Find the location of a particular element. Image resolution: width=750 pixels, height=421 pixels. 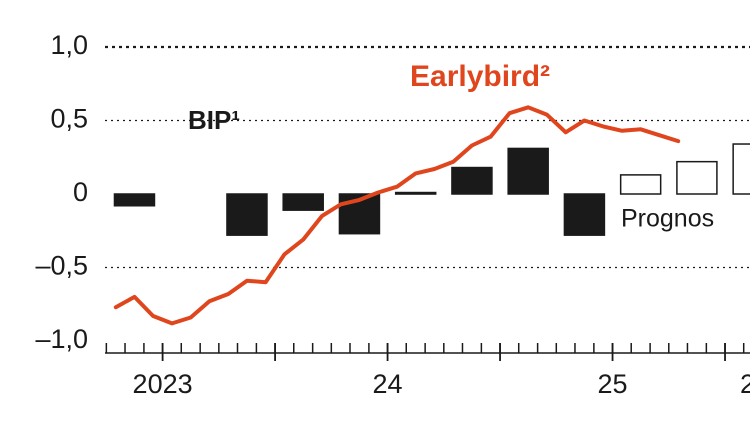

bip-label: BIP¹ is located at coordinates (214, 120).